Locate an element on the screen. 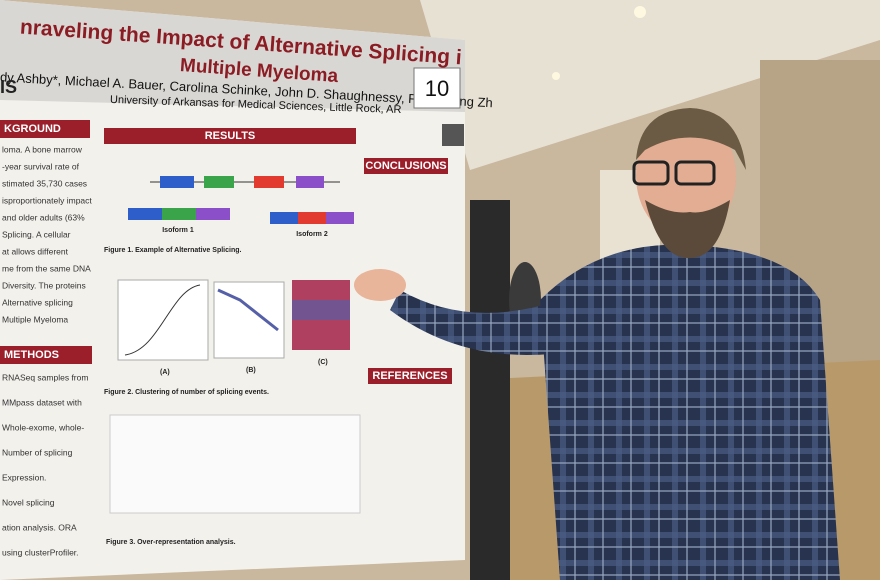 The width and height of the screenshot is (880, 580). body-line: at allows different is located at coordinates (35, 251).